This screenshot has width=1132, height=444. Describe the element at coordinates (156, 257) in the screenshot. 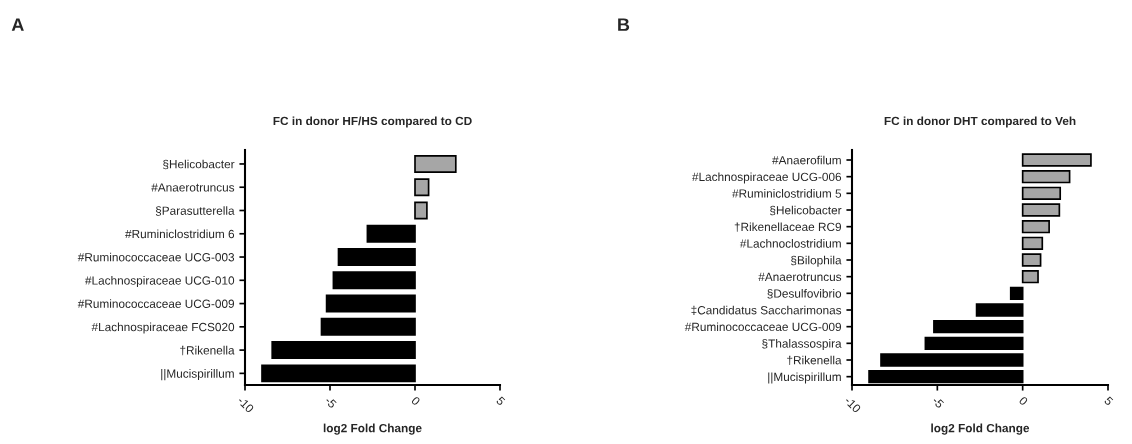

I see `y-tick-label: #Ruminococcaceae UCG-003` at that location.